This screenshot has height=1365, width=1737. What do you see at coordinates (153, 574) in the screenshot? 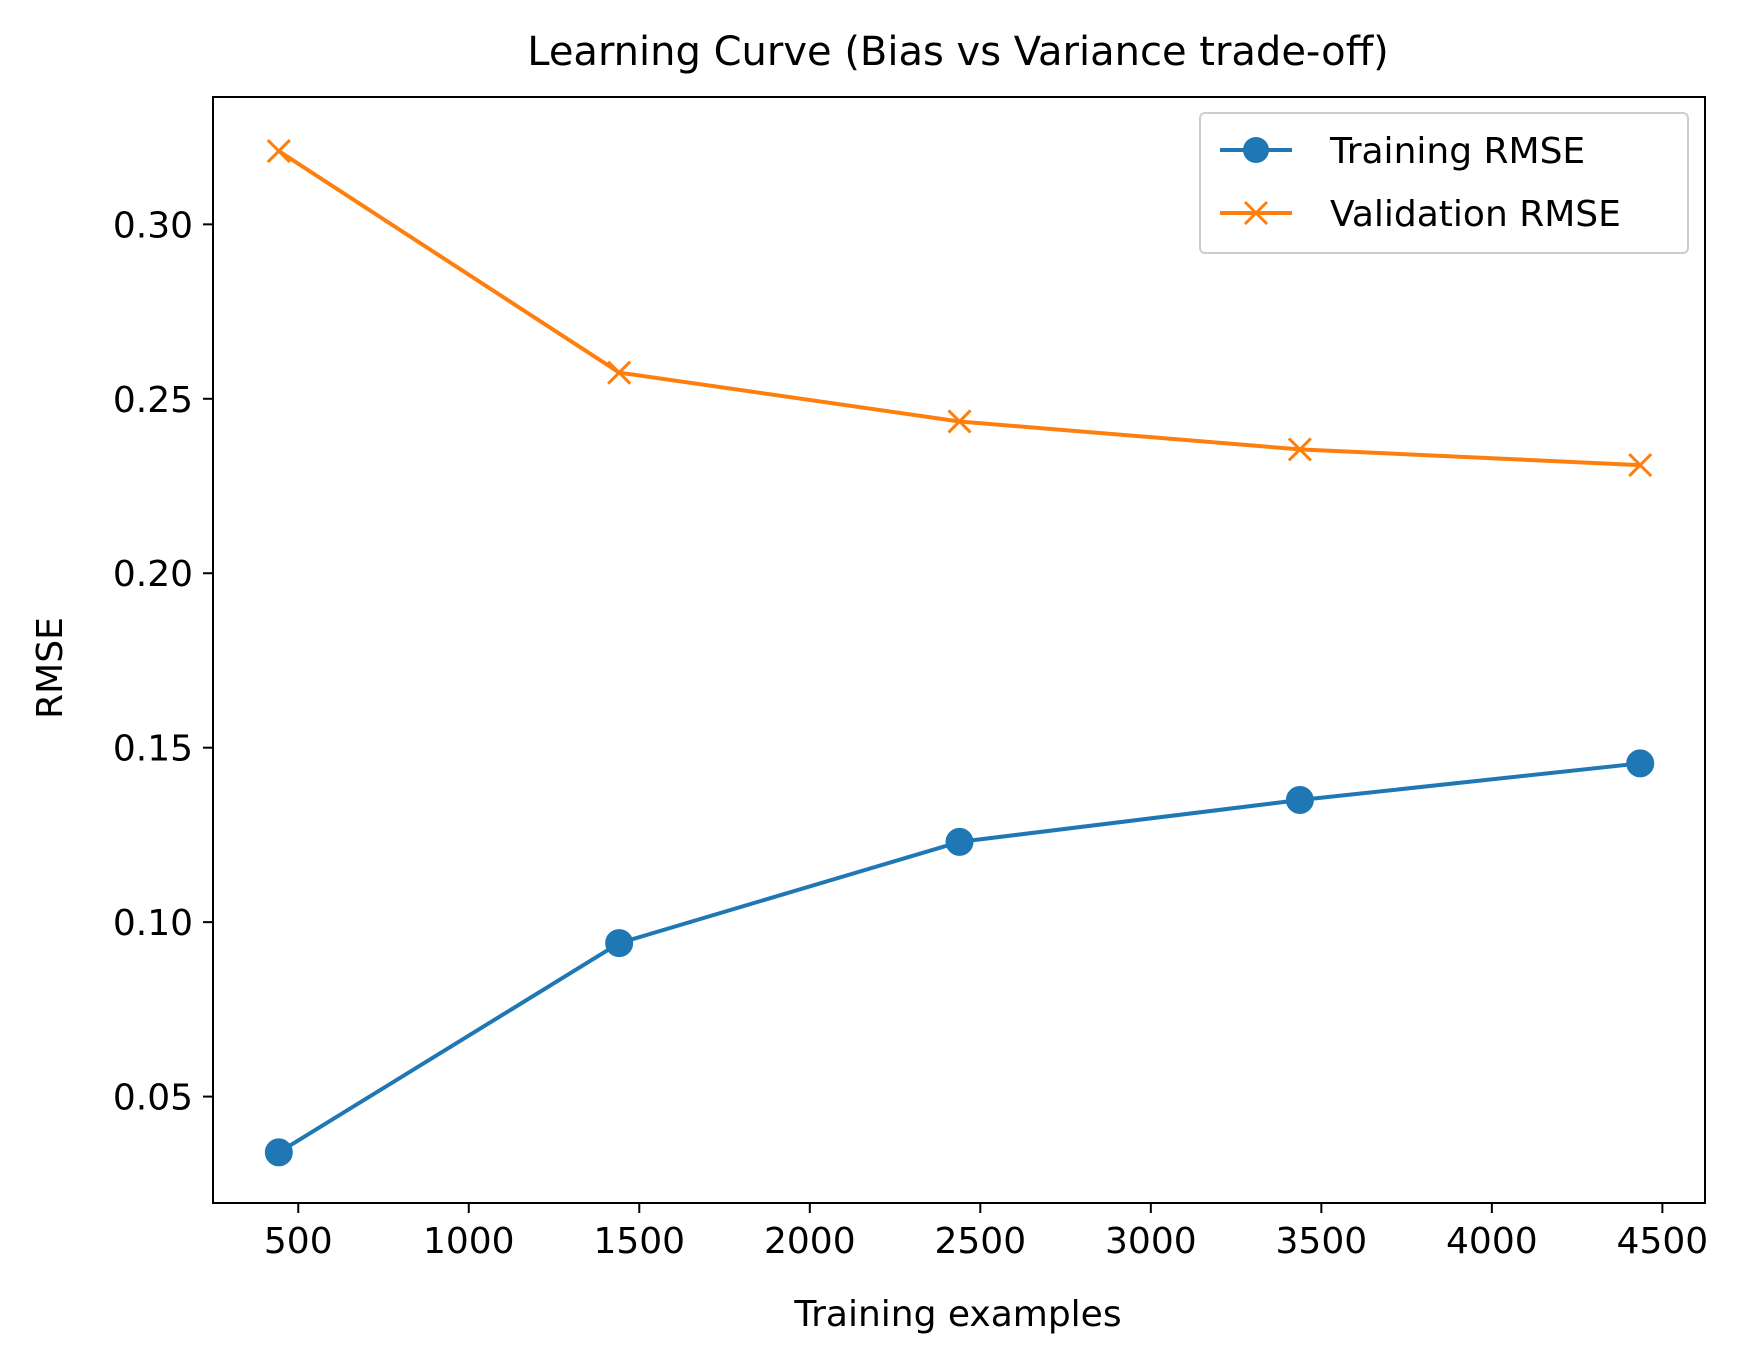
I see `y-tick-label: 0.20` at bounding box center [153, 574].